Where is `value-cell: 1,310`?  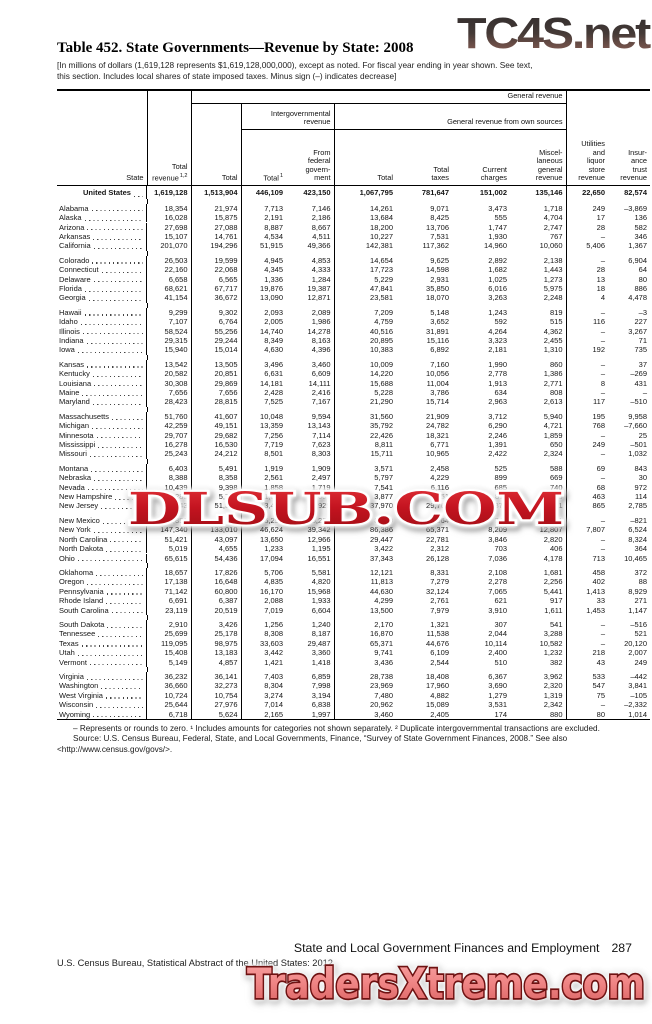
value-cell: 1,310 is located at coordinates (538, 350).